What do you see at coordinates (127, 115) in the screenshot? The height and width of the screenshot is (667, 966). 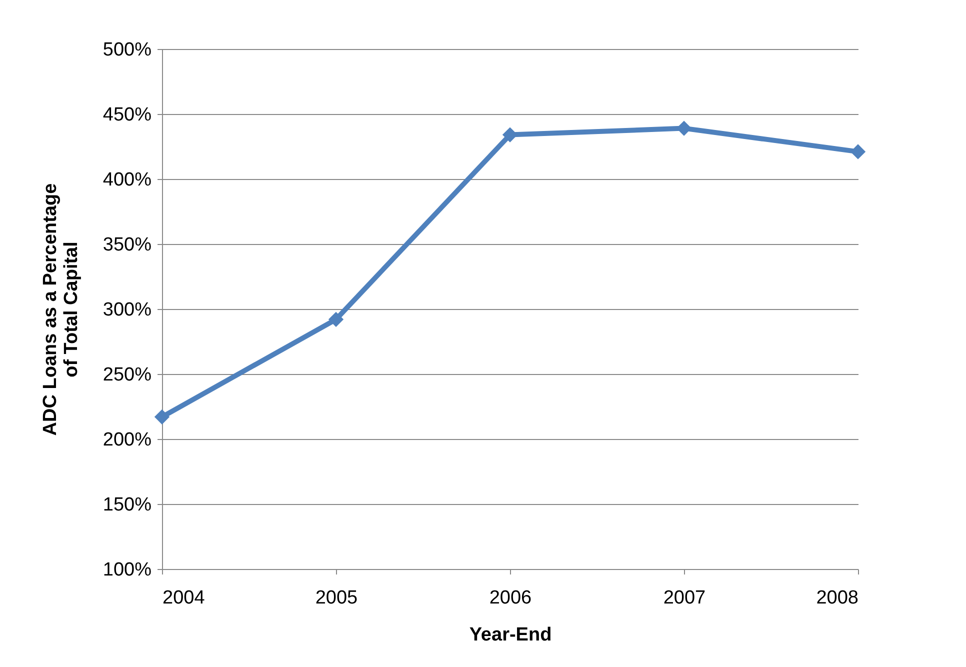 I see `y-tick-label: 450%` at bounding box center [127, 115].